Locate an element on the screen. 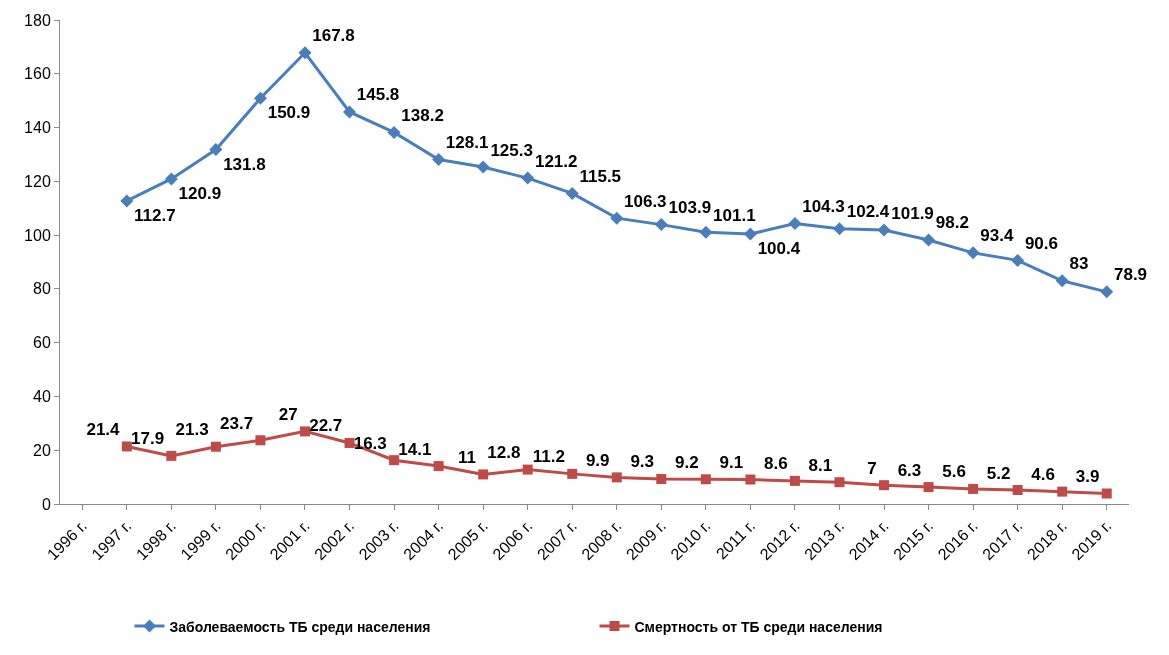 Image resolution: width=1169 pixels, height=655 pixels. data-label: 11.2 is located at coordinates (548, 457).